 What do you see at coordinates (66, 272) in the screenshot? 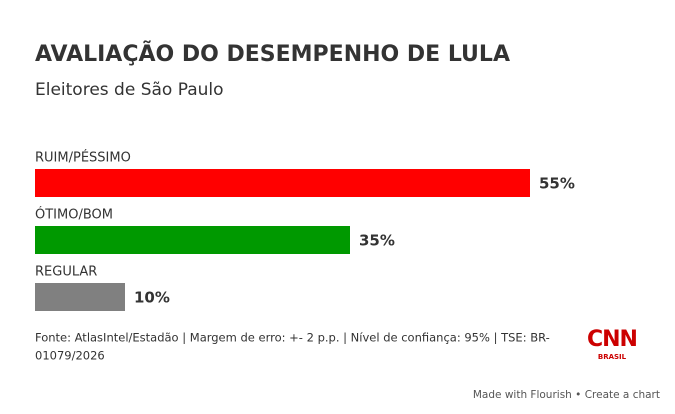
I see `category-label: REGULAR` at bounding box center [66, 272].